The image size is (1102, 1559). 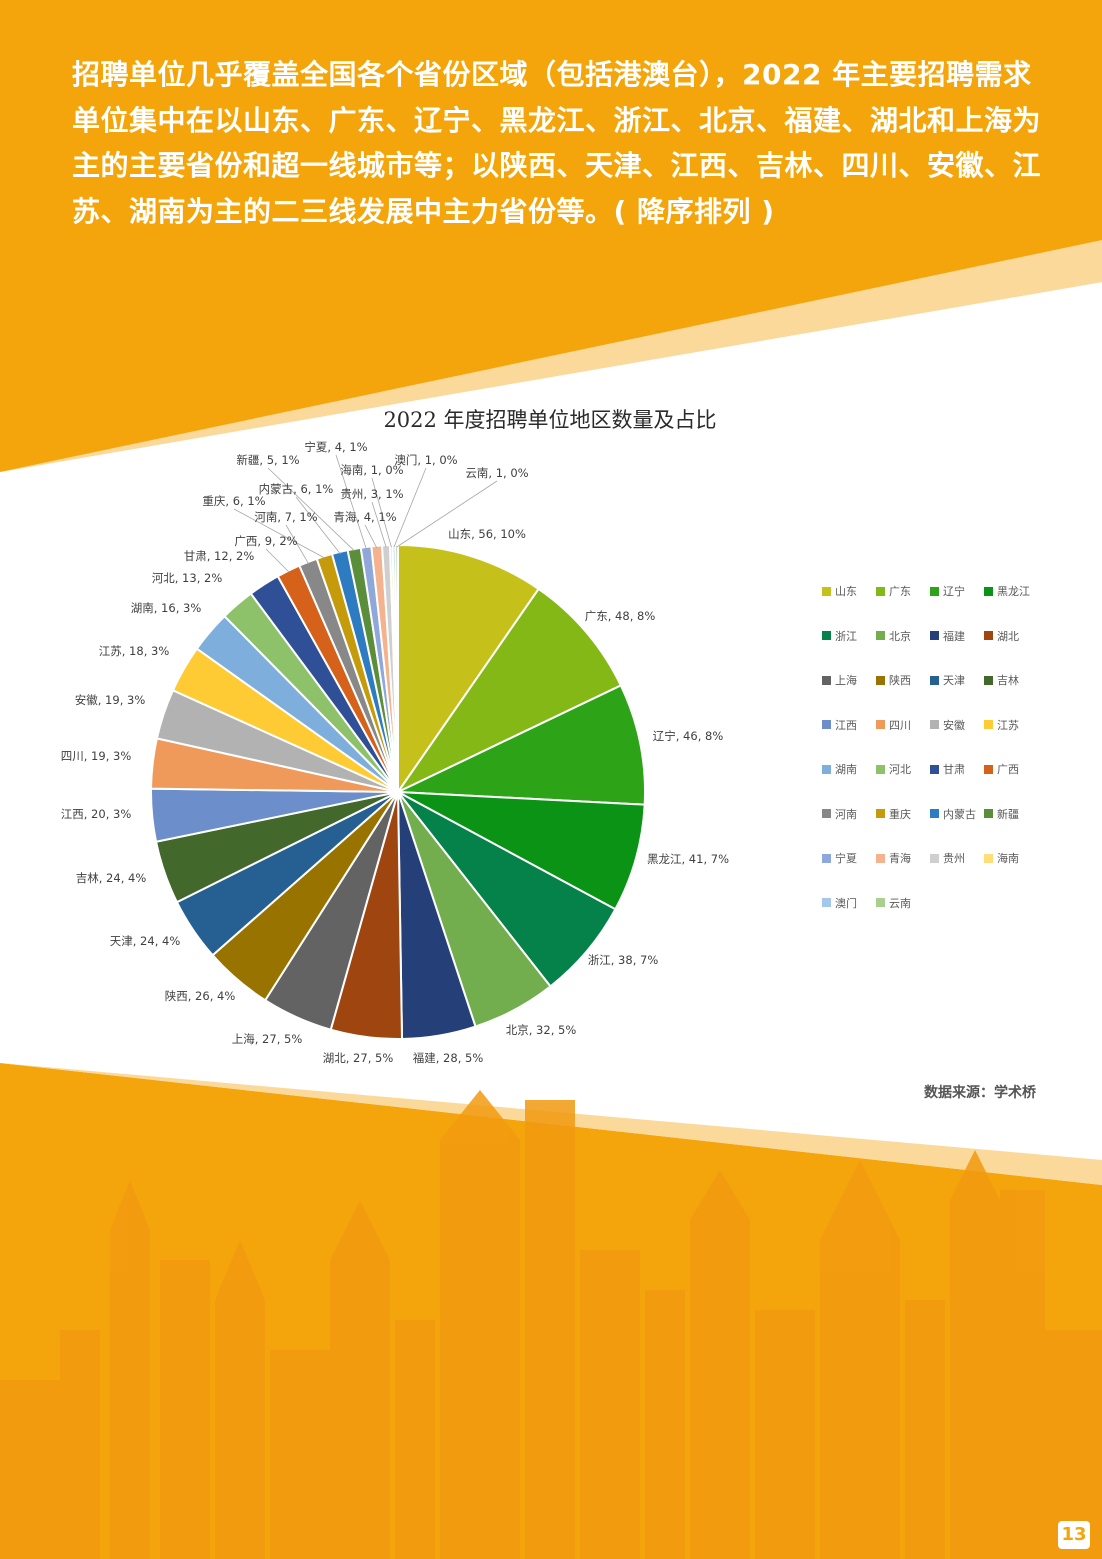 What do you see at coordinates (425, 460) in the screenshot?
I see `data-label-澳门: 澳门, 1, 0%` at bounding box center [425, 460].